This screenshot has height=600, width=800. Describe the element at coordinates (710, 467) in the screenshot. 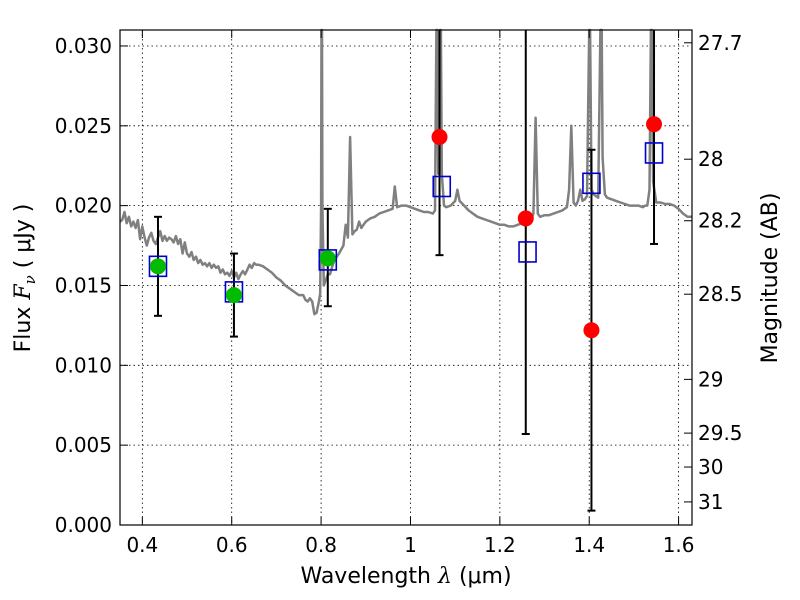

I see `y2-tick-label: 30` at that location.